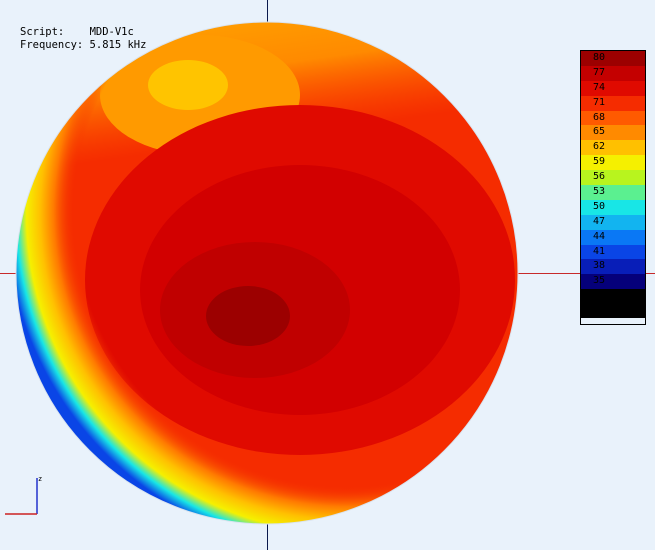 The image size is (655, 550). What do you see at coordinates (598, 236) in the screenshot?
I see `scale-label: 44` at bounding box center [598, 236].